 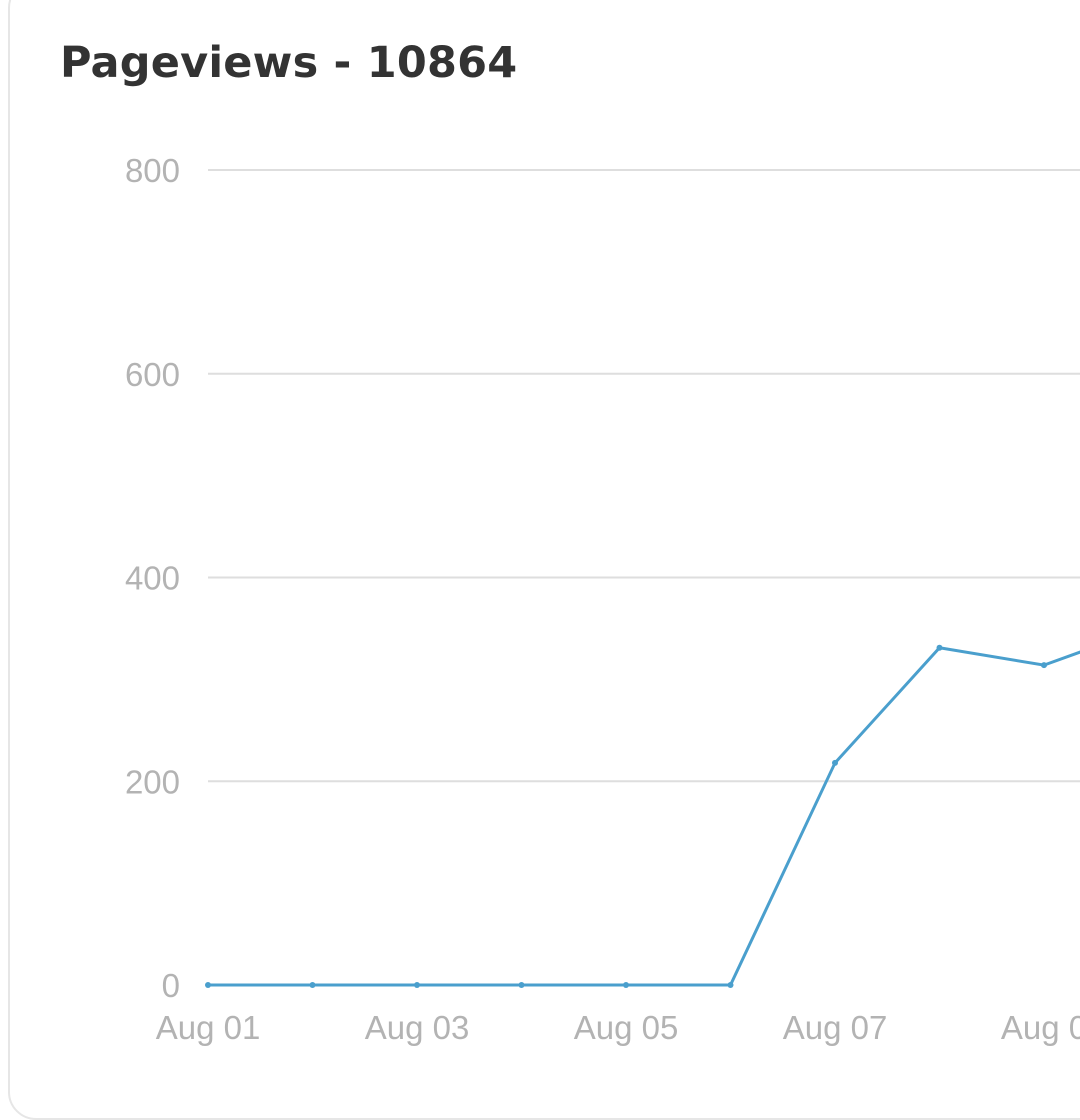 What do you see at coordinates (171, 985) in the screenshot?
I see `y-tick-label: 0` at bounding box center [171, 985].